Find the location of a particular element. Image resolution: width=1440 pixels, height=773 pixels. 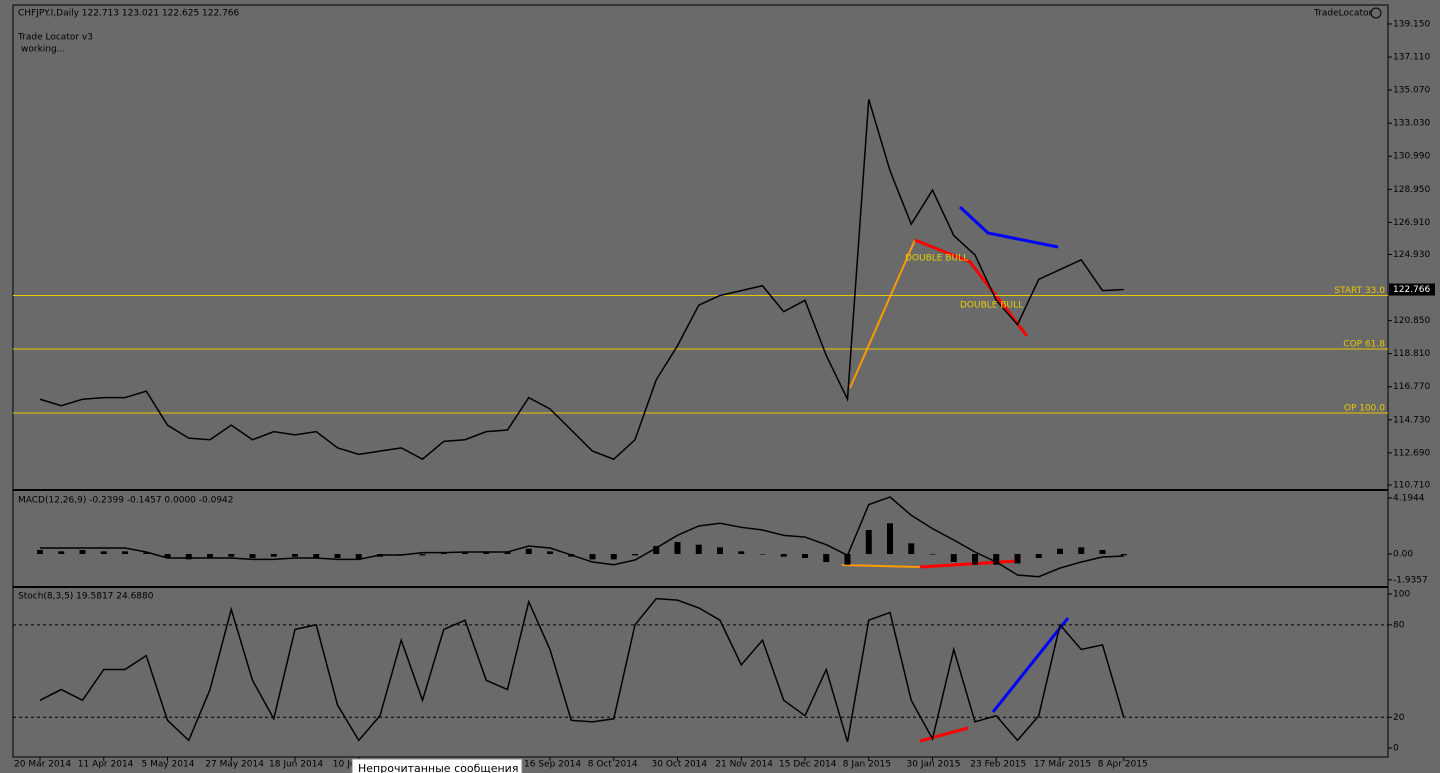

y-tick-label: 110.710 is located at coordinates (1411, 485).